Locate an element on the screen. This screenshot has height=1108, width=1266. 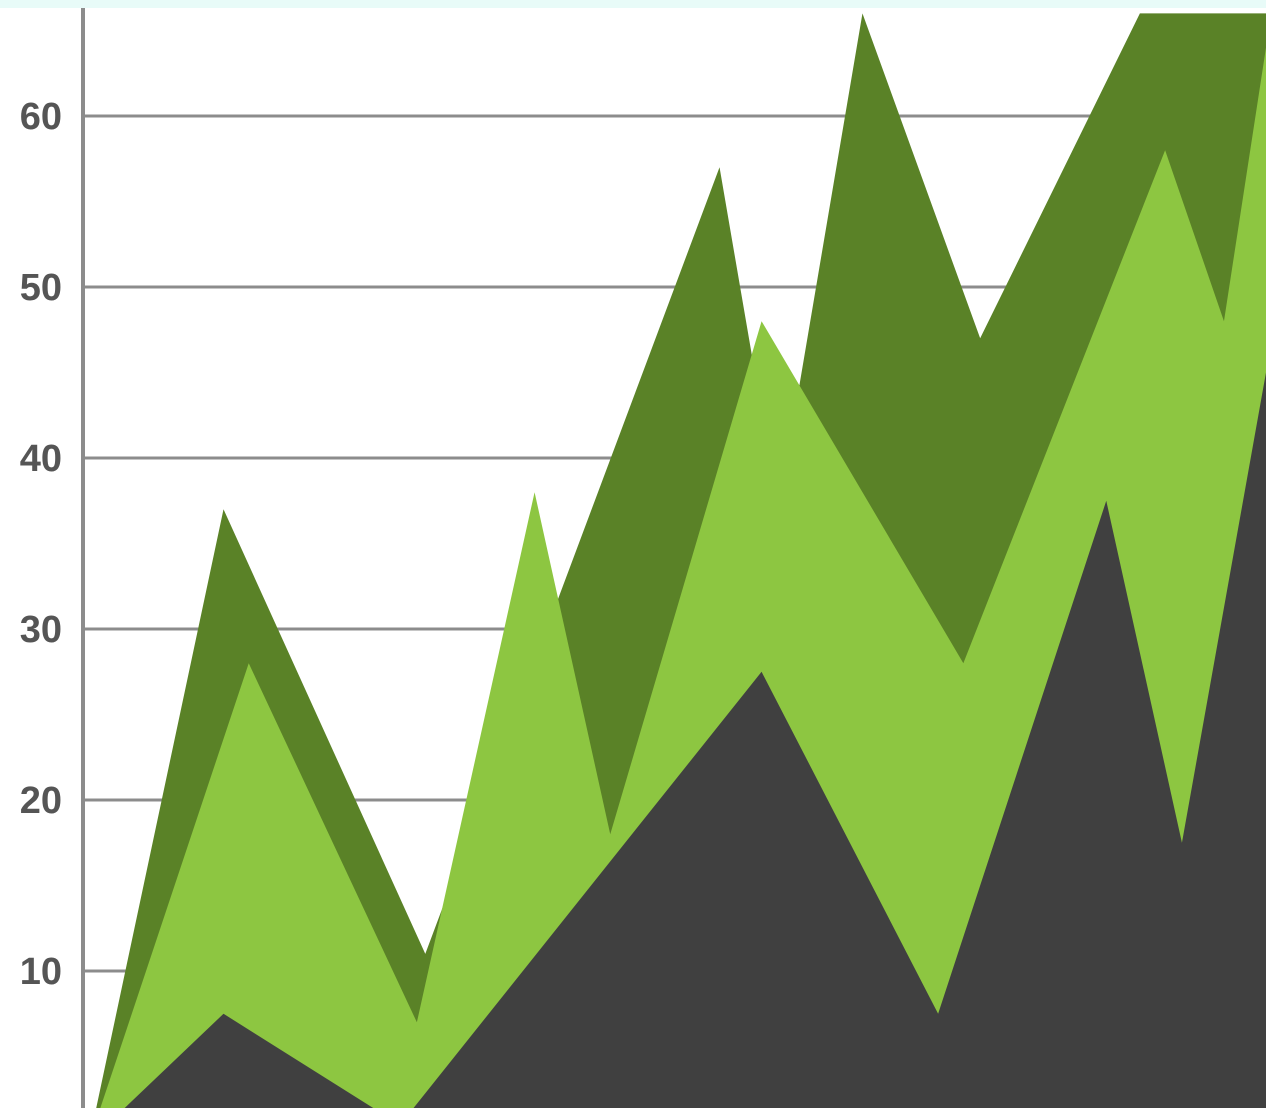
y-tick-label-60: 60 is located at coordinates (41, 117).